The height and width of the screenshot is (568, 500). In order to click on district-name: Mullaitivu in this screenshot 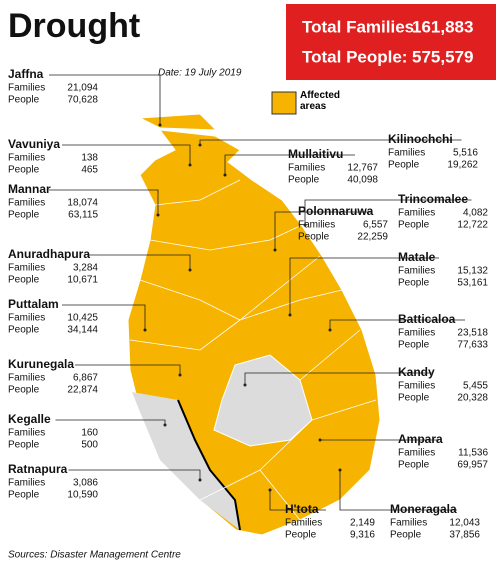, I will do `click(315, 154)`.